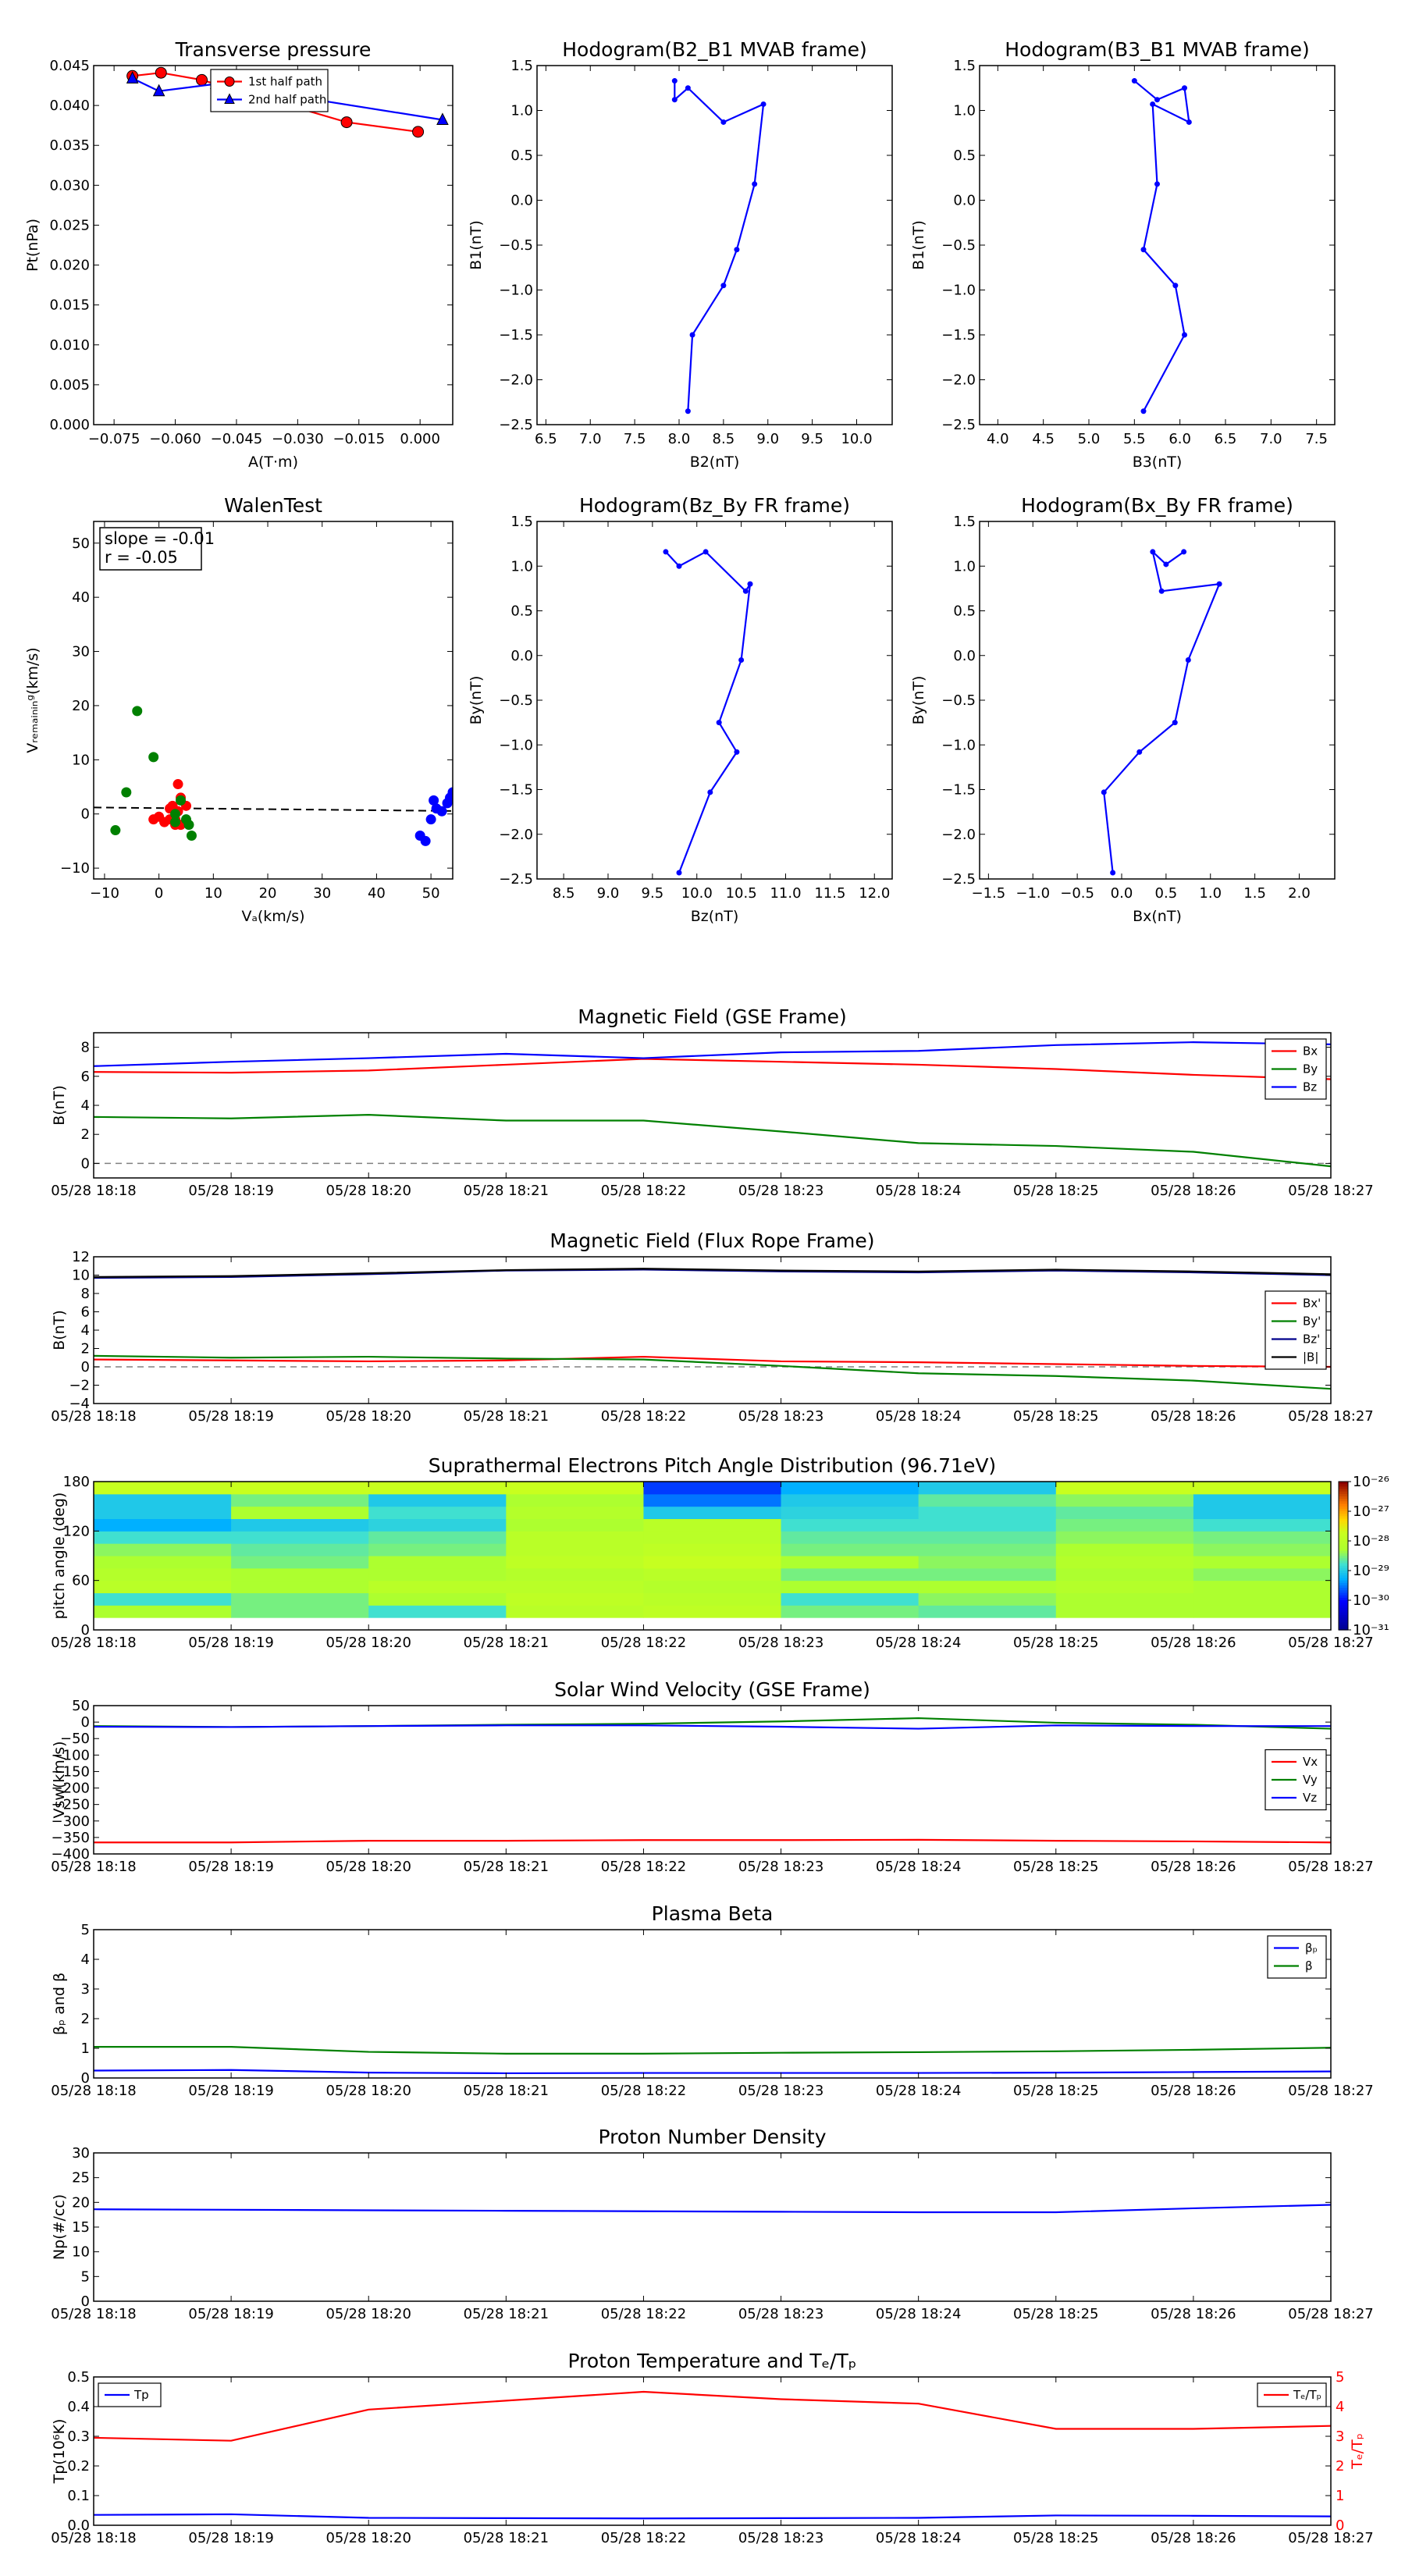 The image size is (1405, 2576). What do you see at coordinates (1371, 1571) in the screenshot?
I see `colorbar-label: 10⁻²⁹` at bounding box center [1371, 1571].